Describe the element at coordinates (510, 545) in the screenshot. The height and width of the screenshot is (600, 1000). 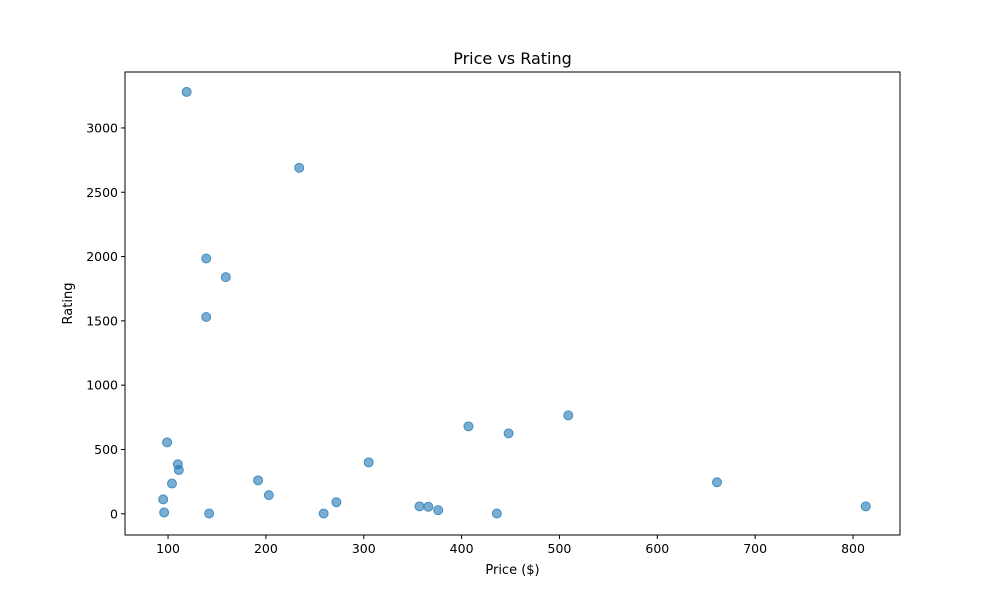
I see `x-axis-ticks: 100 200 300 400 500 600 700 800` at that location.